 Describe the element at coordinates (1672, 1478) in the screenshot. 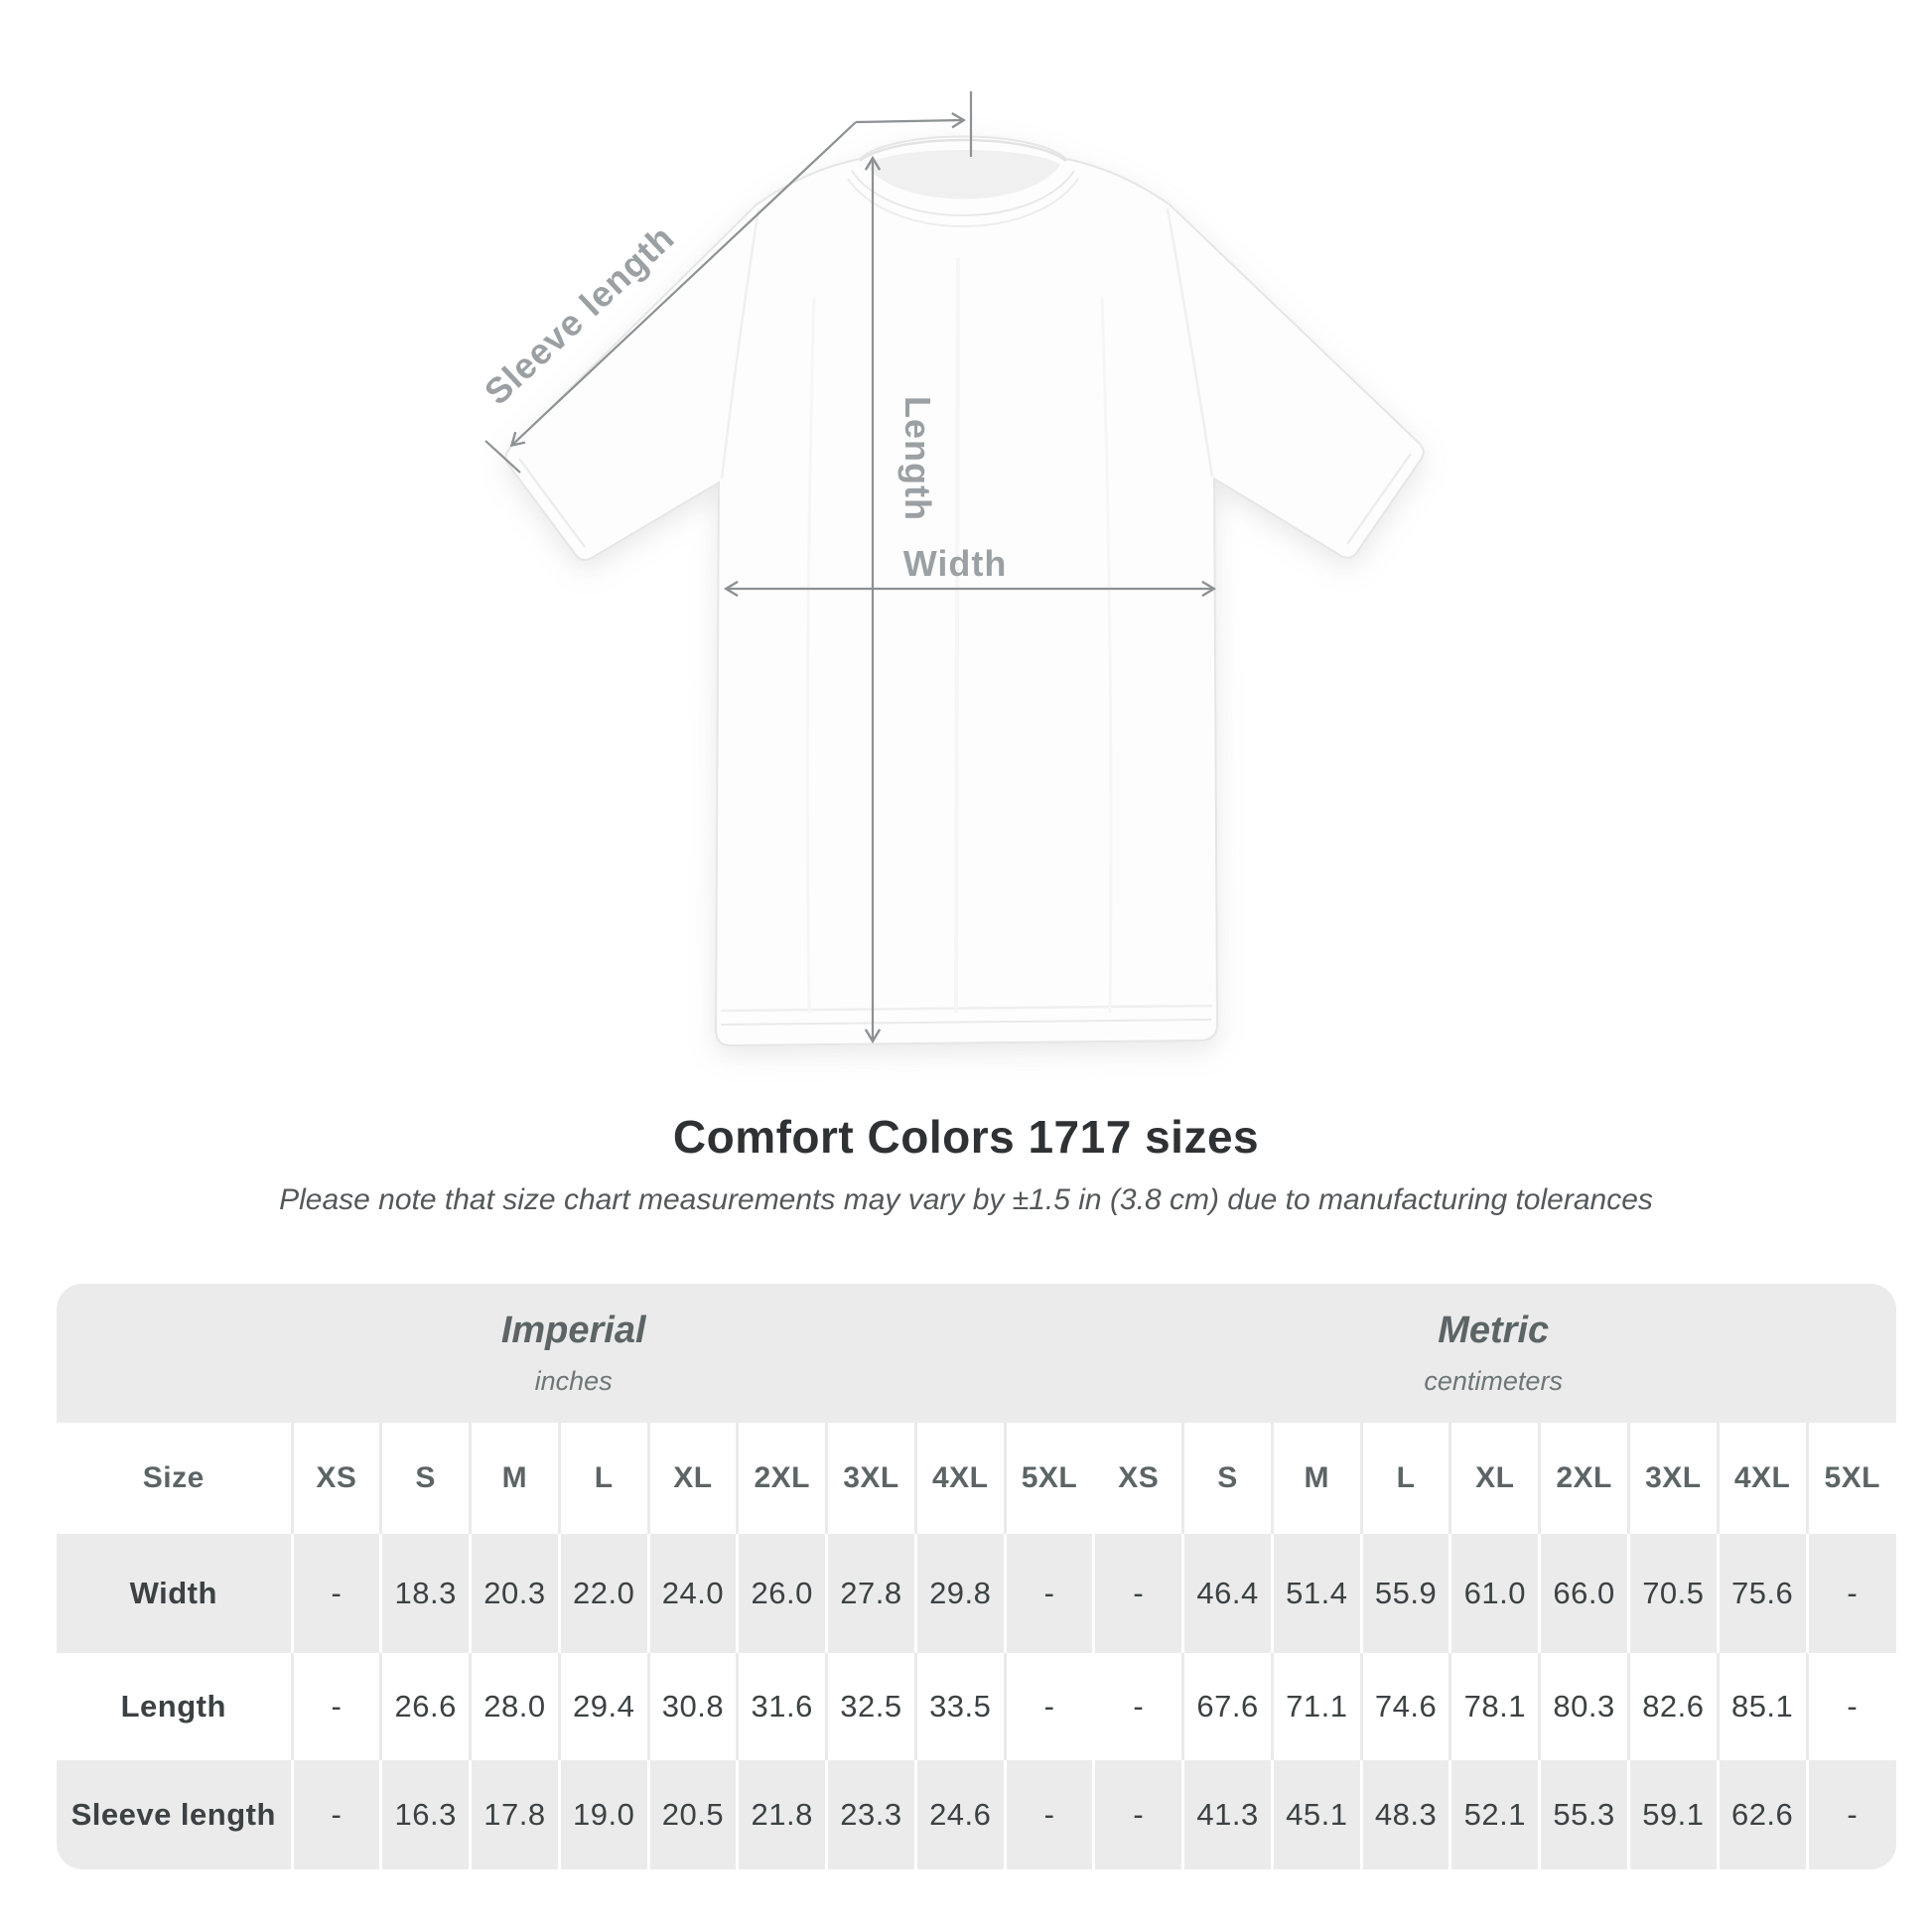

I see `col-metric-3xl: 3XL` at that location.